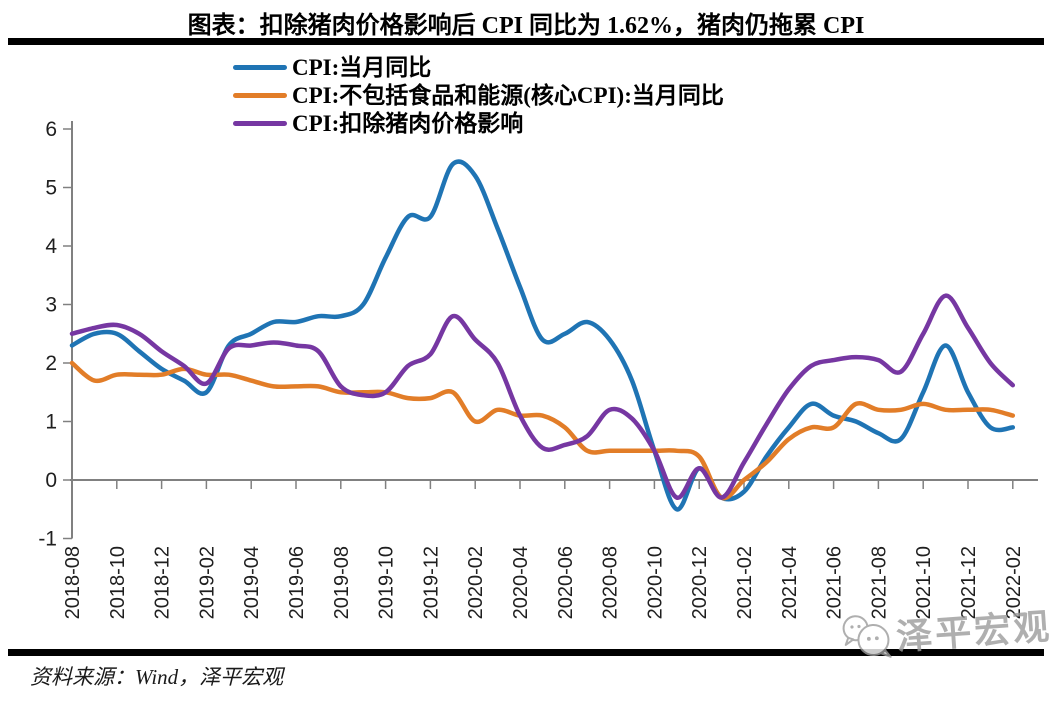 The width and height of the screenshot is (1052, 701). Describe the element at coordinates (163, 582) in the screenshot. I see `x-tick-label: 2018-12` at that location.